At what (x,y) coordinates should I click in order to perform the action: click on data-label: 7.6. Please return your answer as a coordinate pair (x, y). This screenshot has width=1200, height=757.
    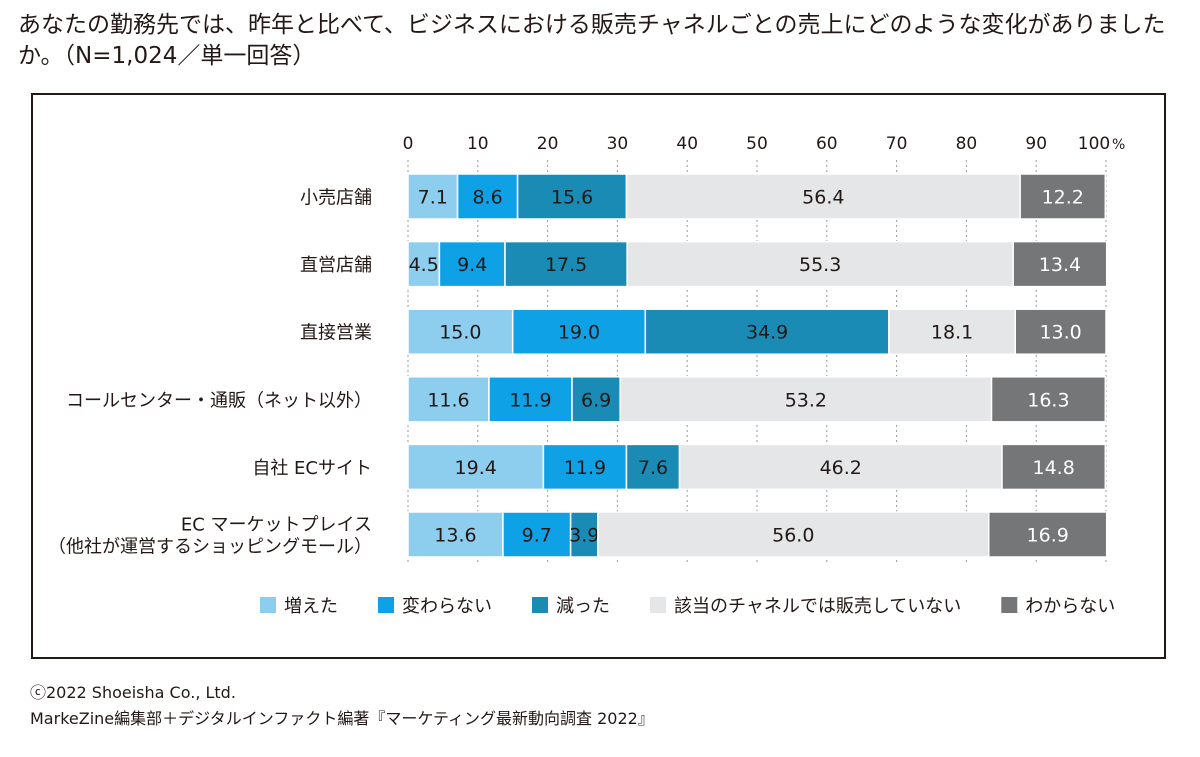
    Looking at the image, I should click on (653, 468).